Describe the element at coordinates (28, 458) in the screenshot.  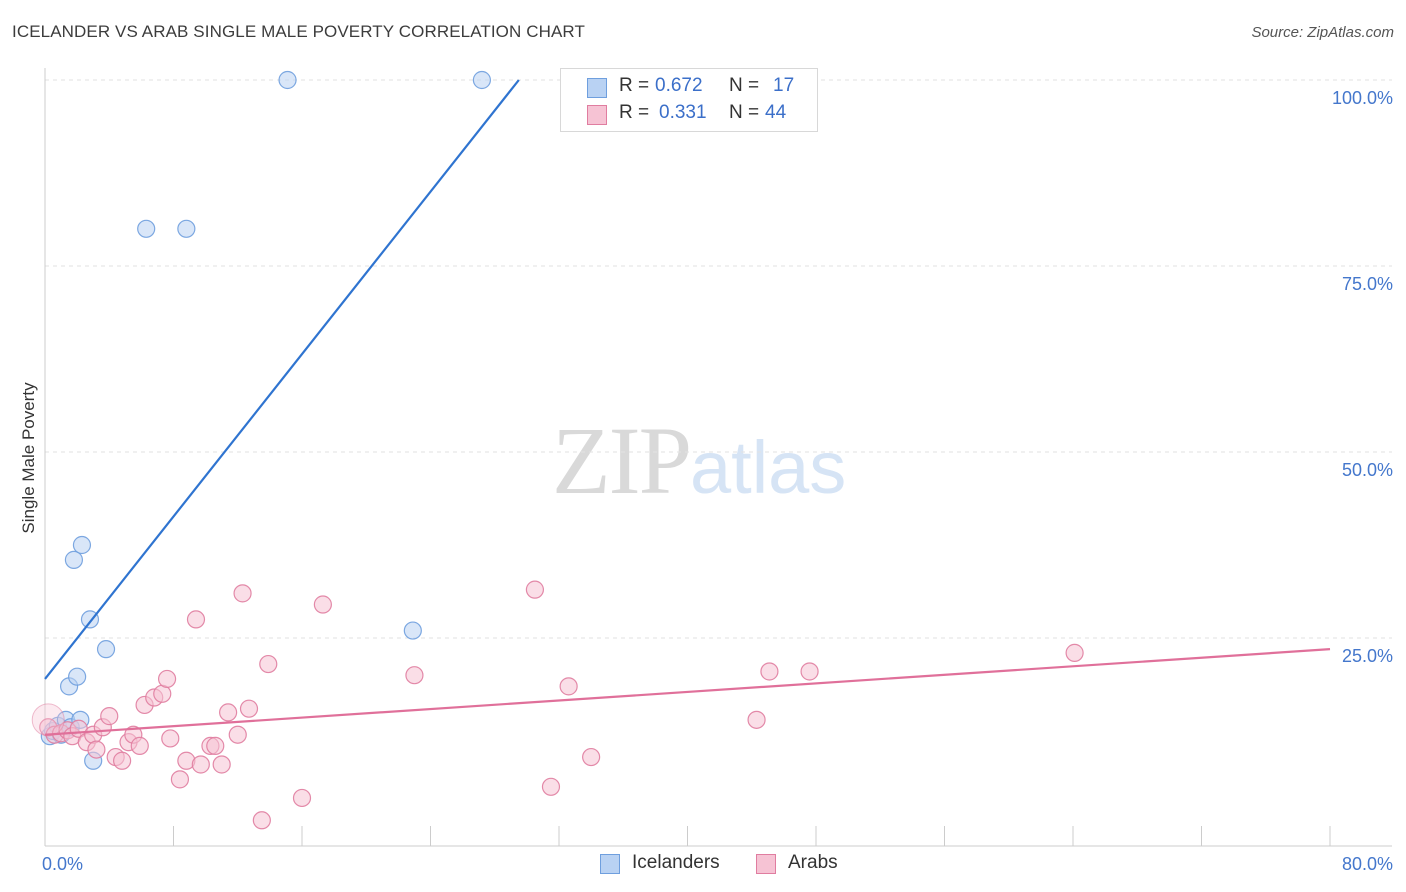
I see `y-axis-label: Single Male Poverty` at that location.